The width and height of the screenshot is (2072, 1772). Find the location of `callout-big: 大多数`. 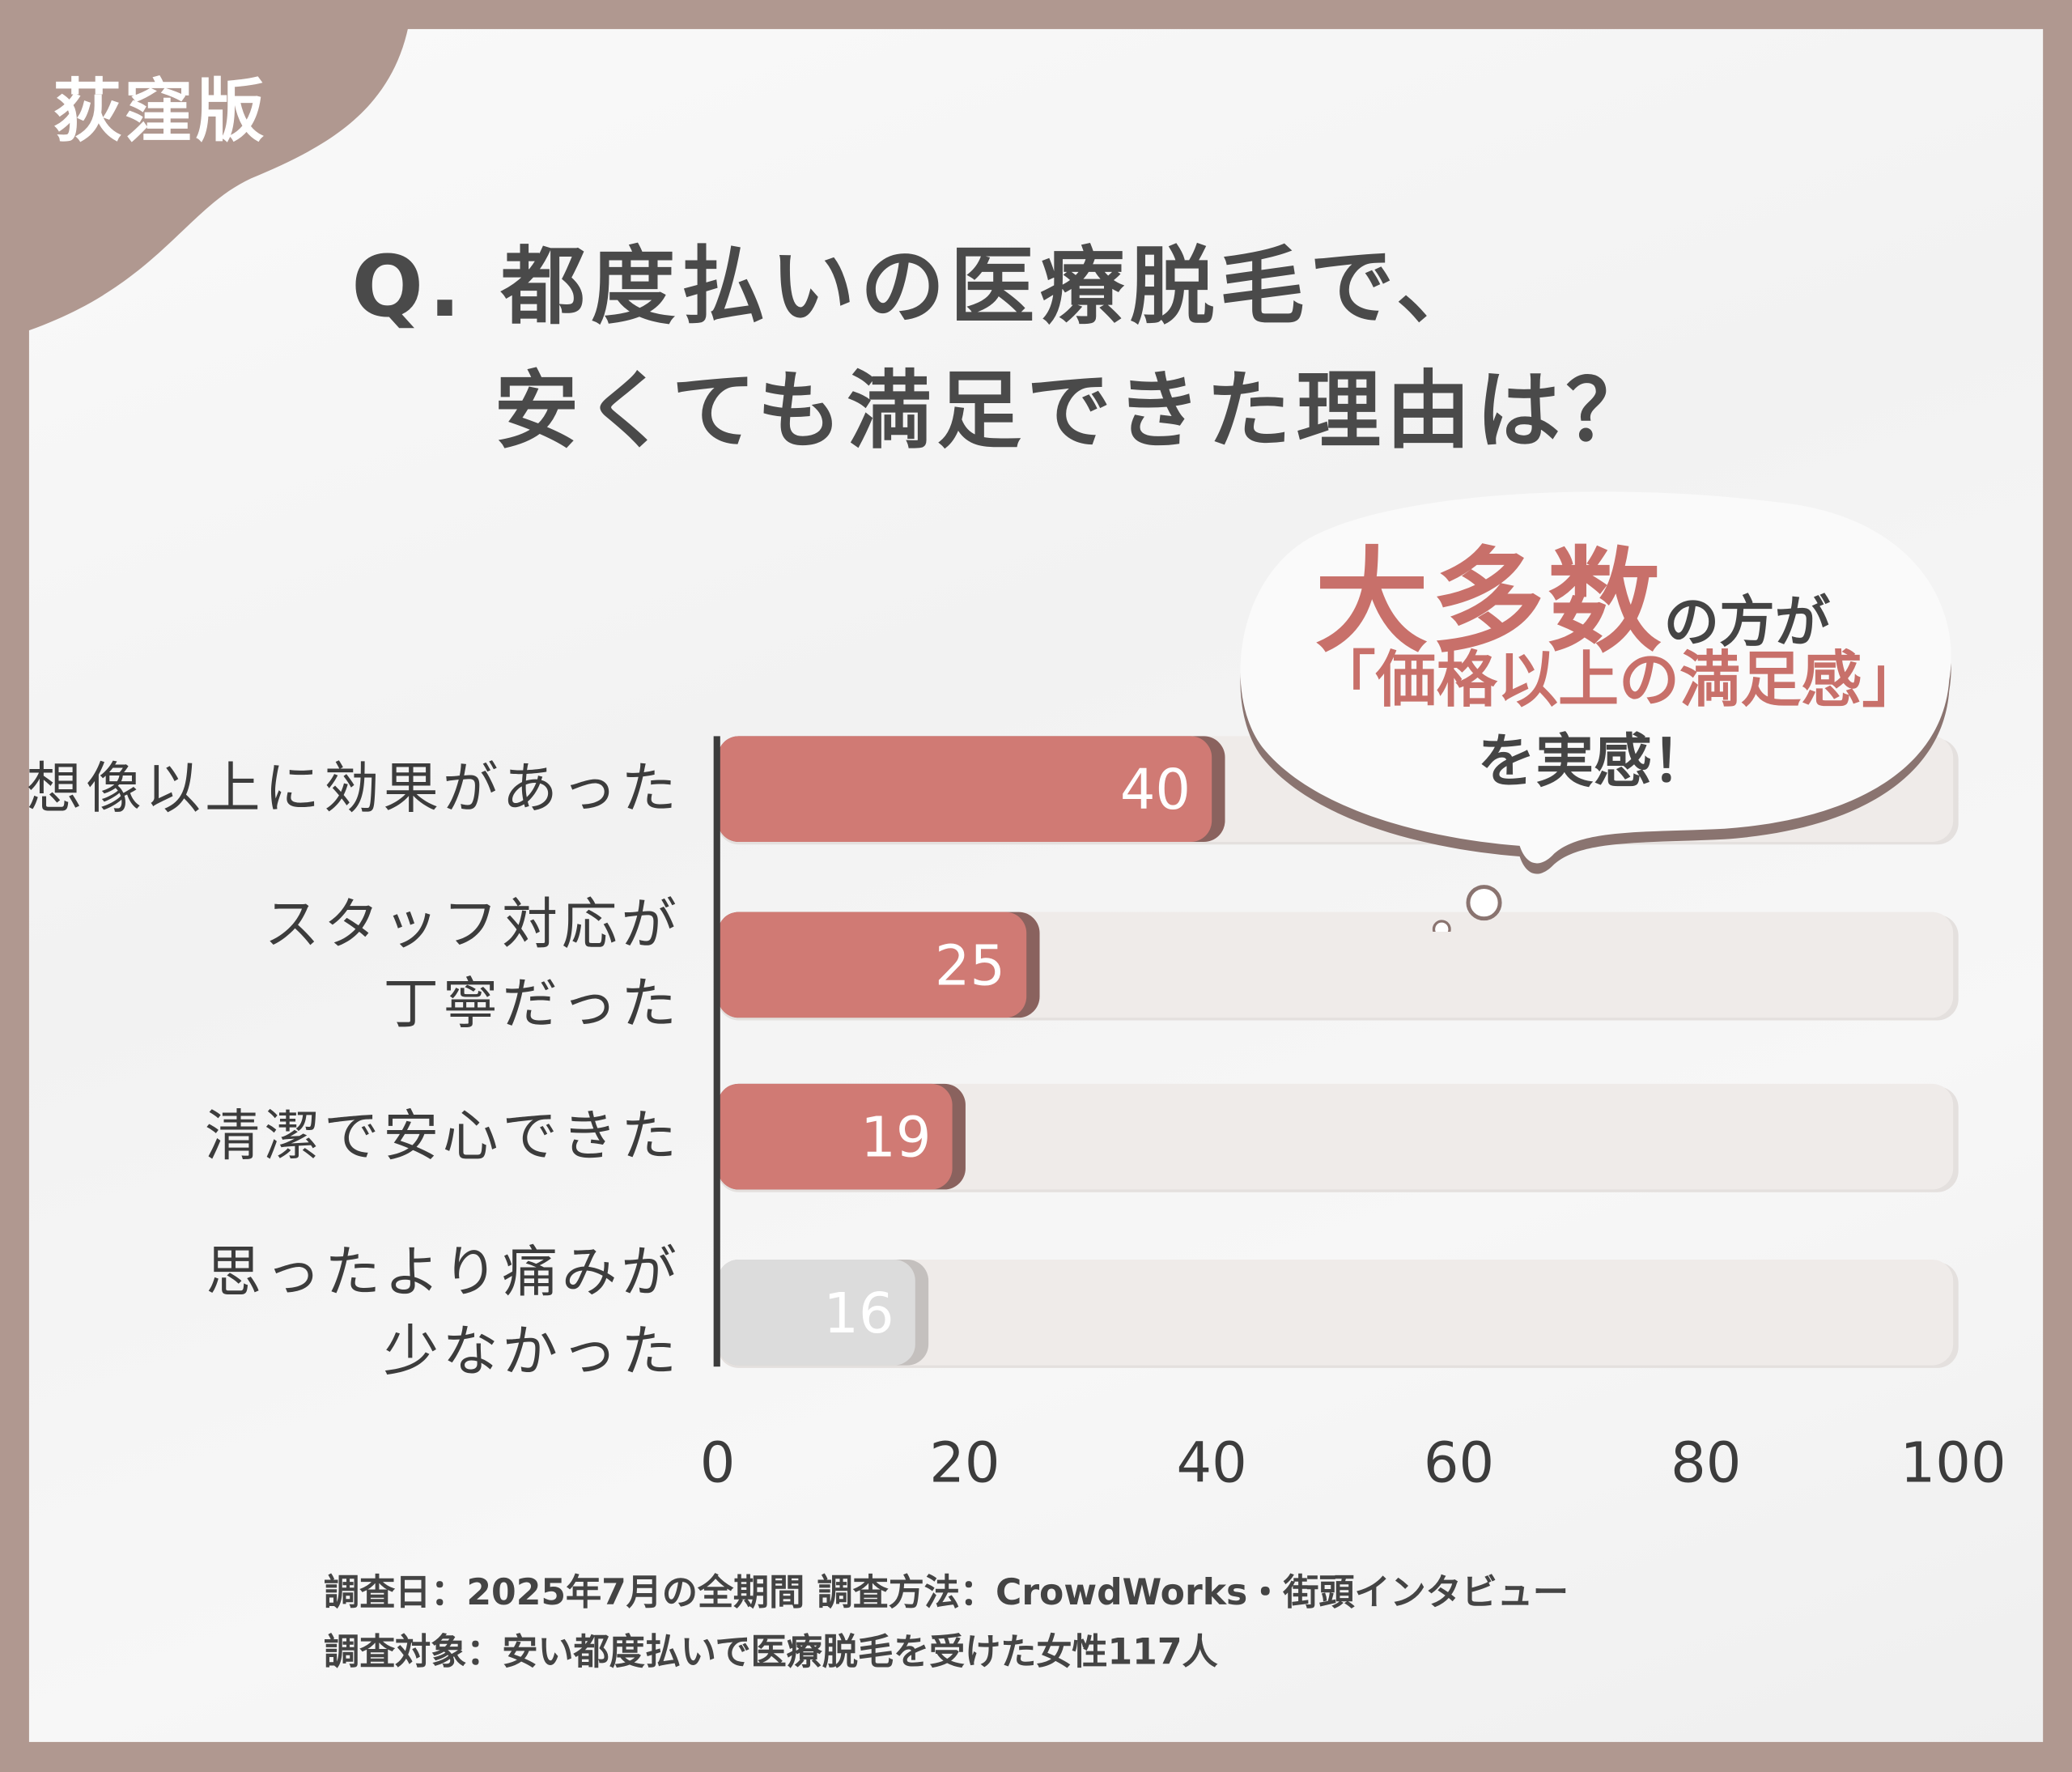

callout-big: 大多数 is located at coordinates (1489, 603).